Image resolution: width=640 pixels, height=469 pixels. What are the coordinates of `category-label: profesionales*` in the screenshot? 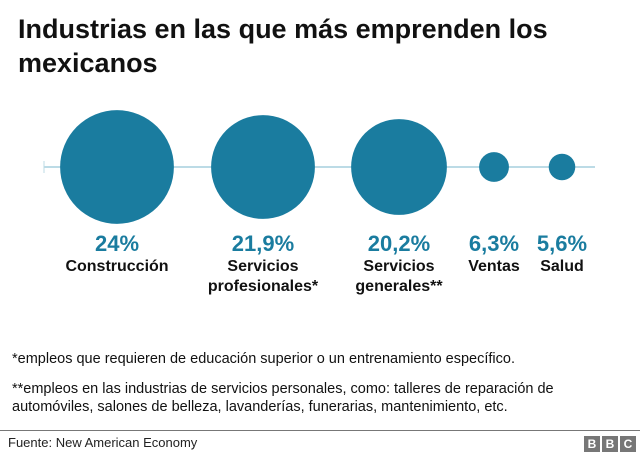 It's located at (263, 286).